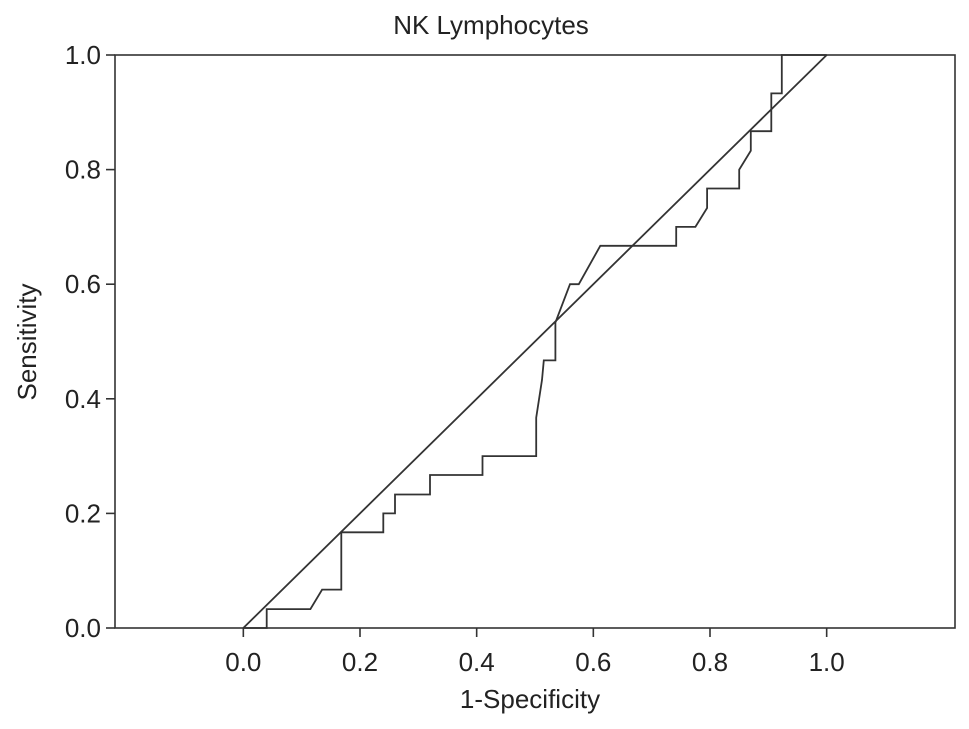  I want to click on chart-title: NK Lymphocytes, so click(491, 25).